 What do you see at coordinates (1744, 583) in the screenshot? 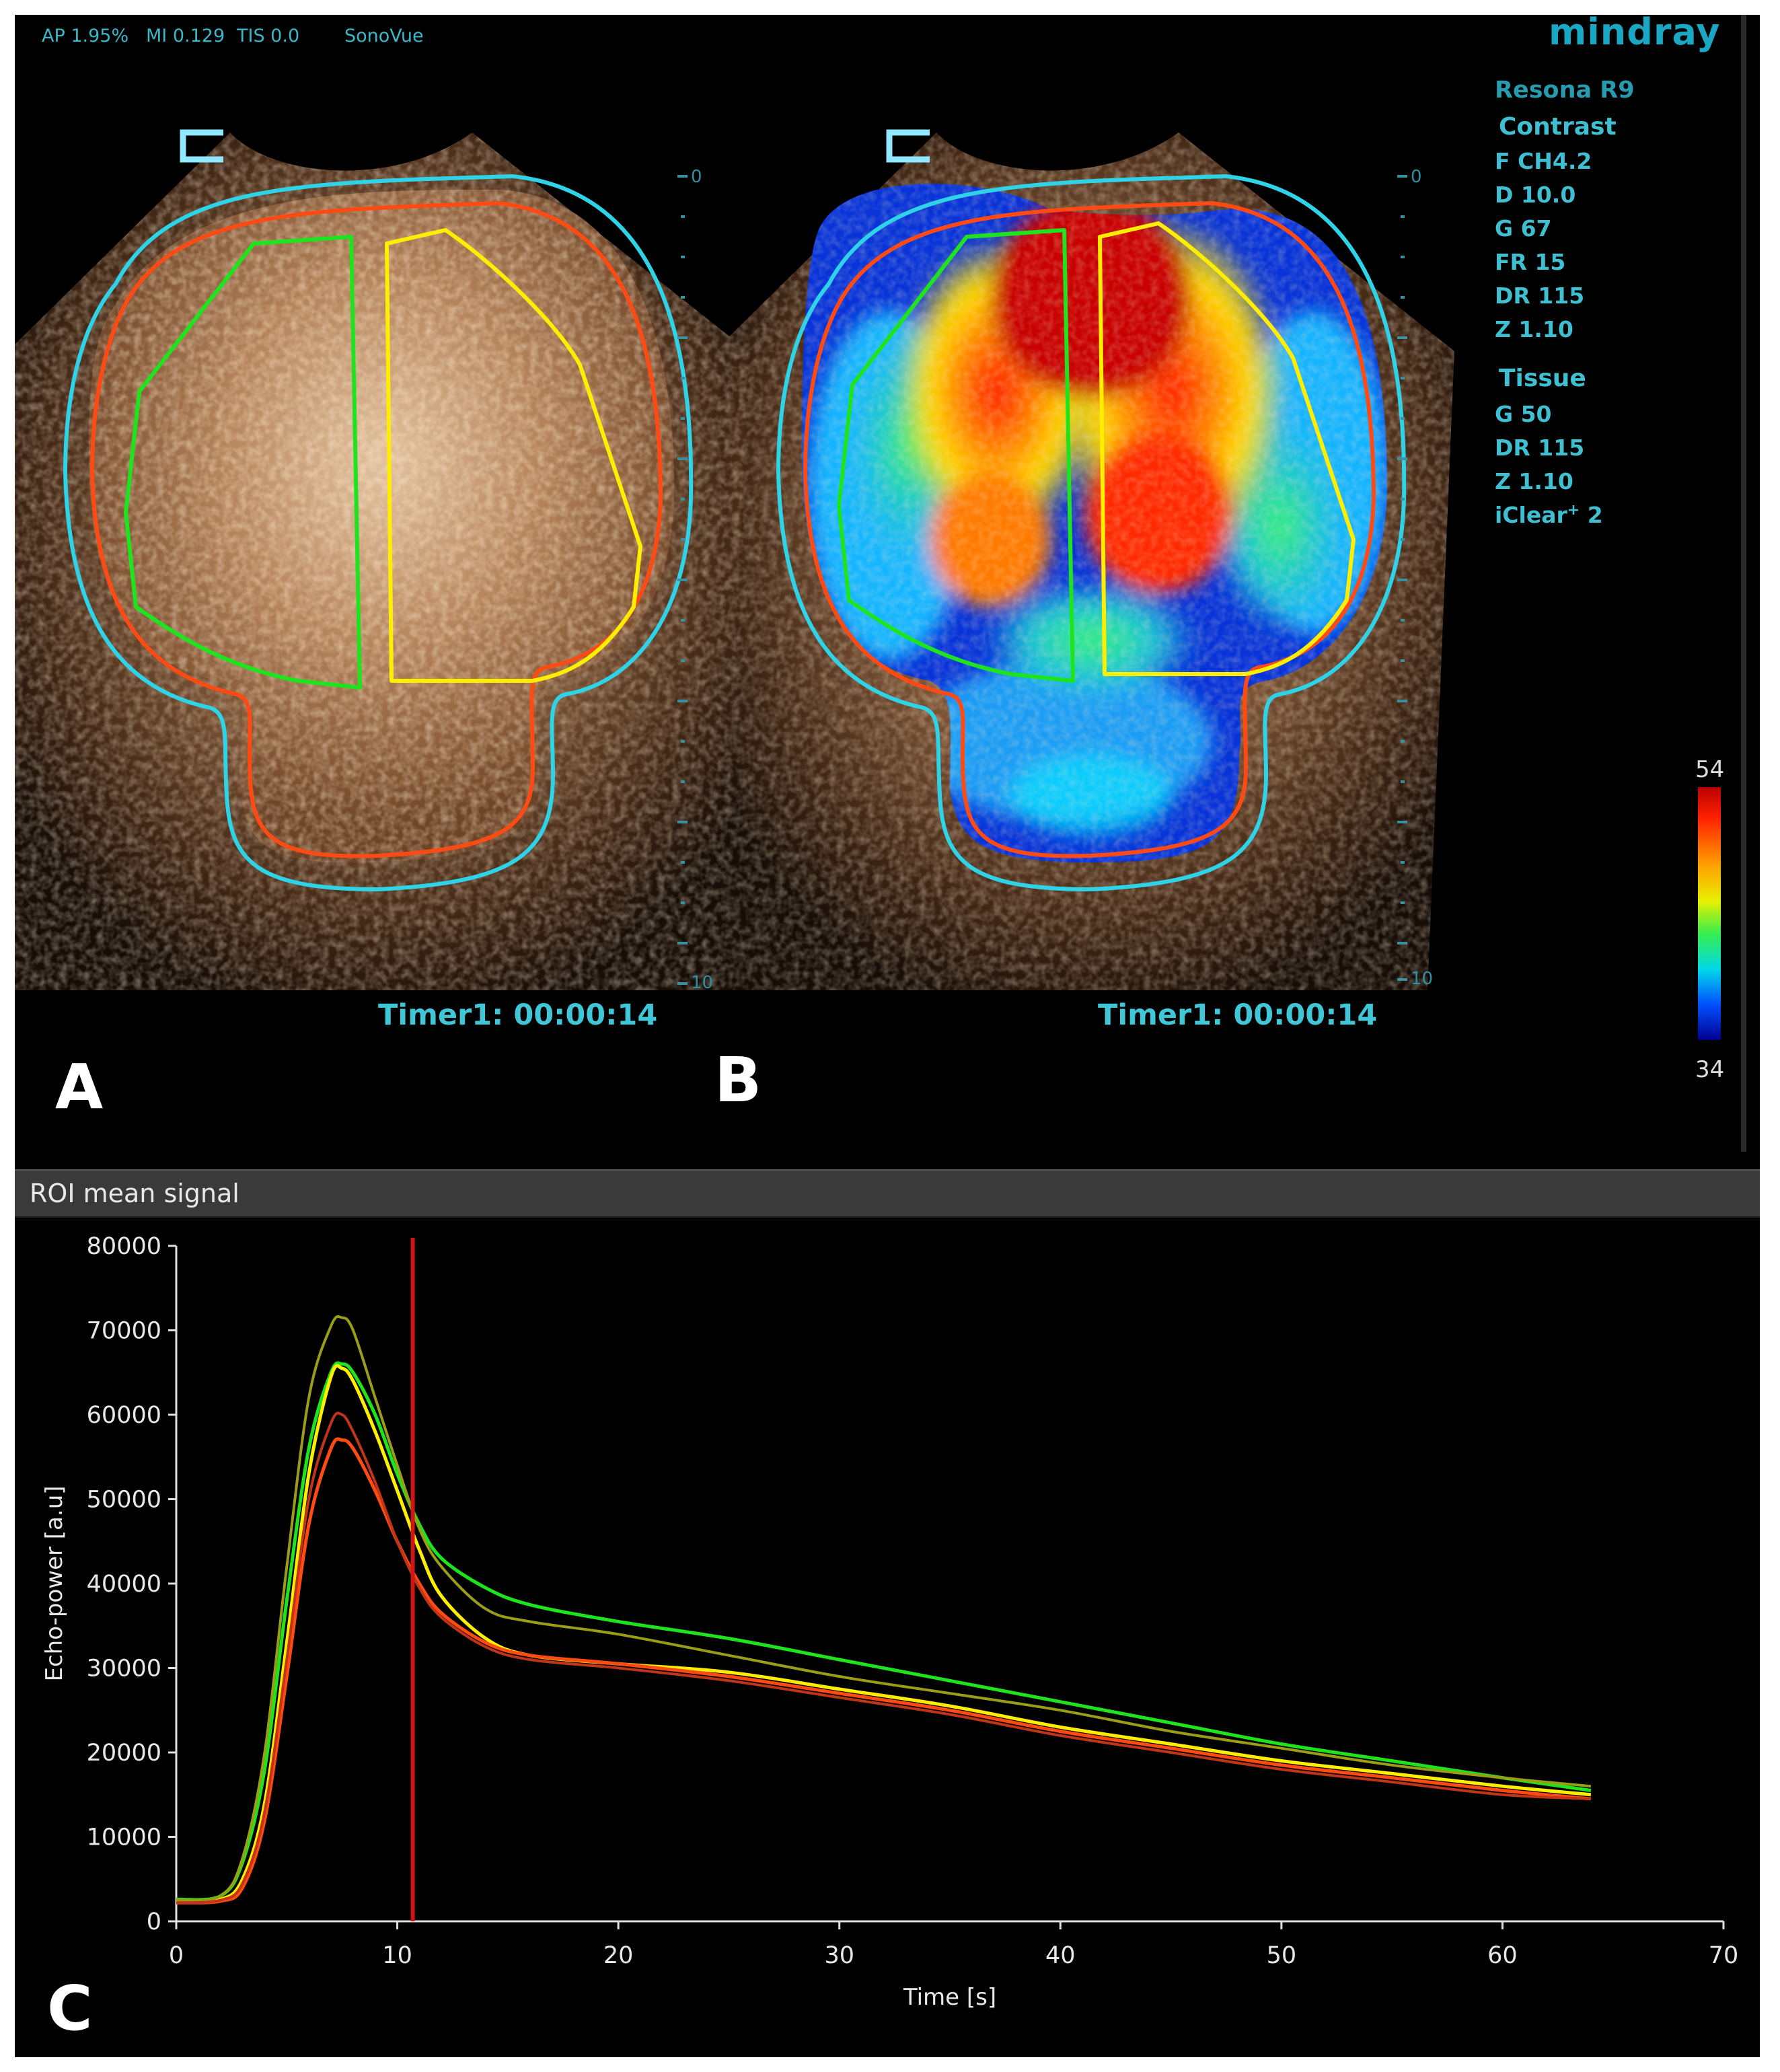
I see `screen-right-edge` at bounding box center [1744, 583].